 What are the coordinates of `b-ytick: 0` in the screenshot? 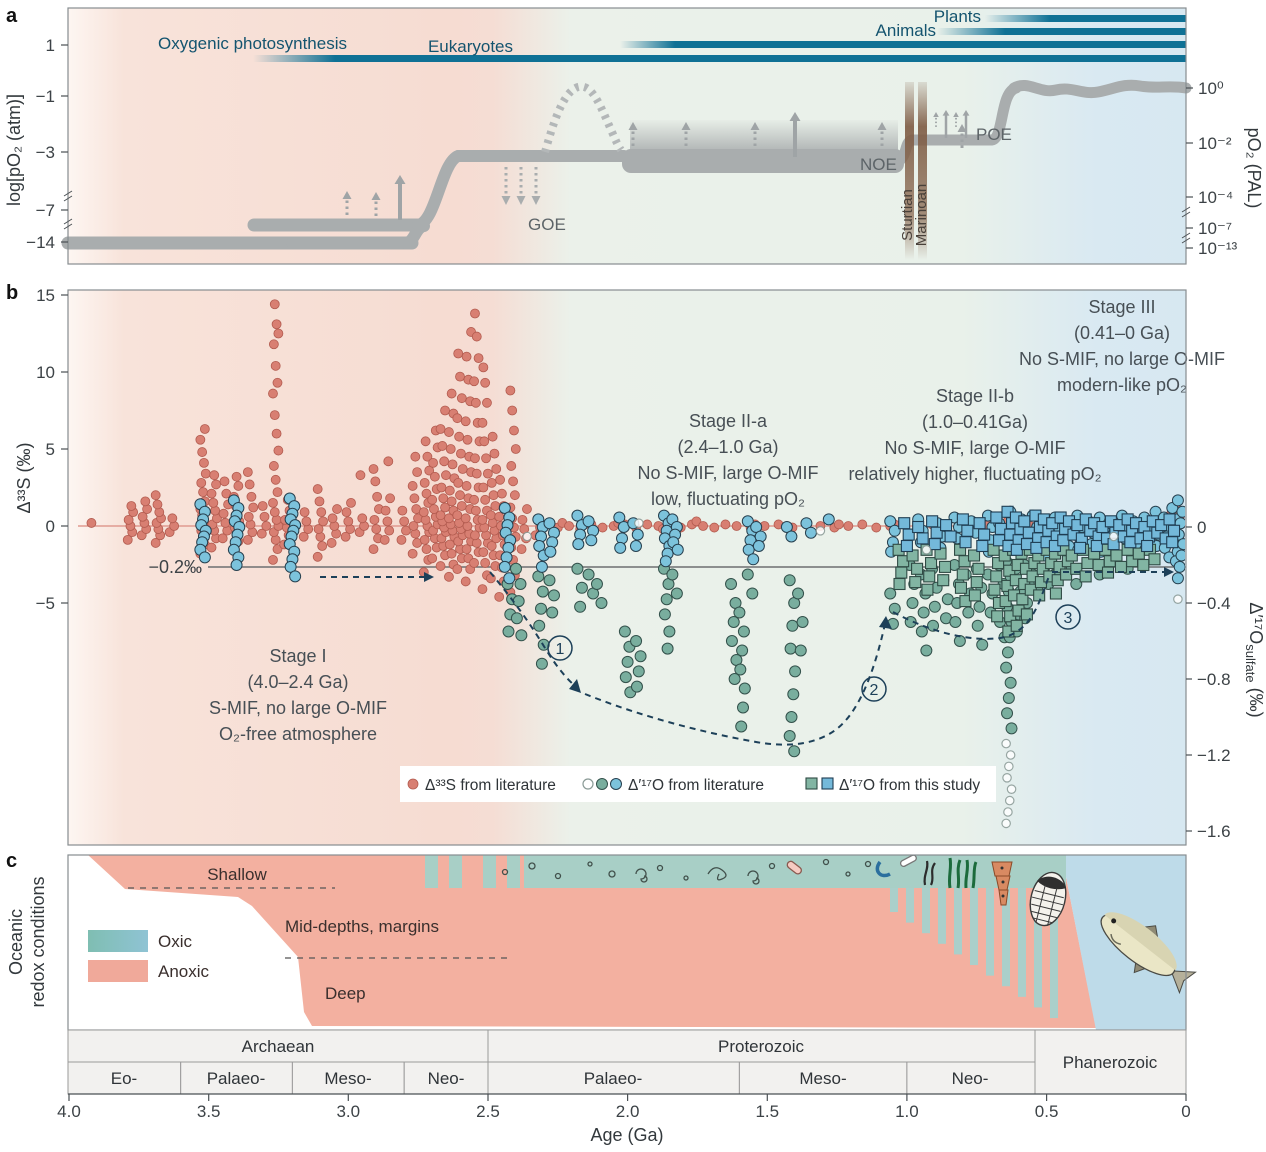 It's located at (50, 526).